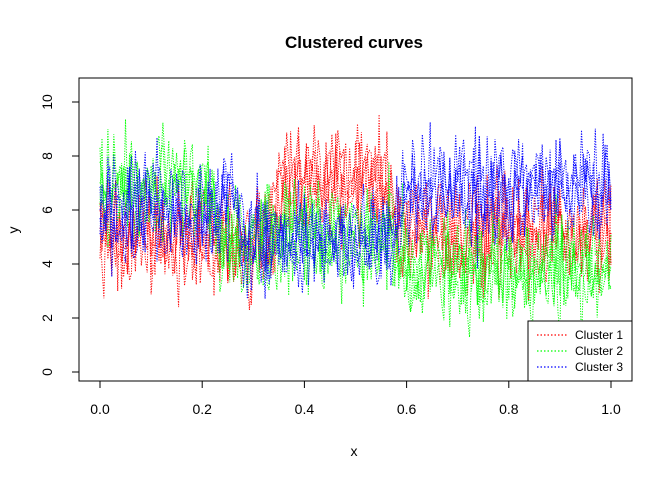 Image resolution: width=672 pixels, height=480 pixels. I want to click on x-tick-label: 0.2, so click(202, 409).